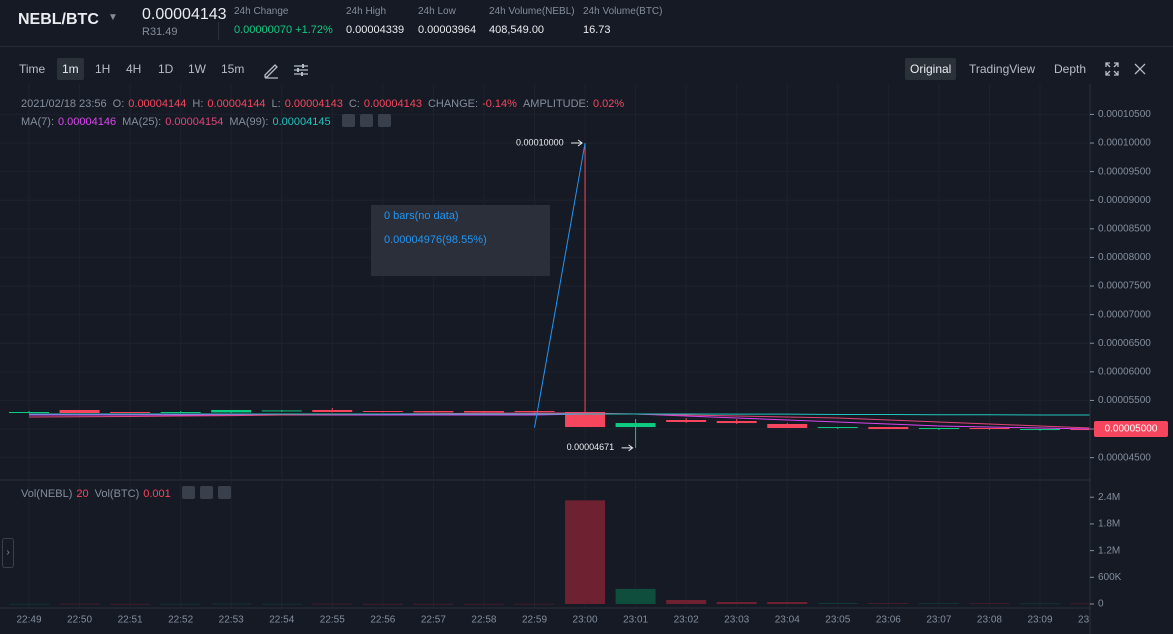 The width and height of the screenshot is (1173, 634). I want to click on interval-button: 1H, so click(103, 69).